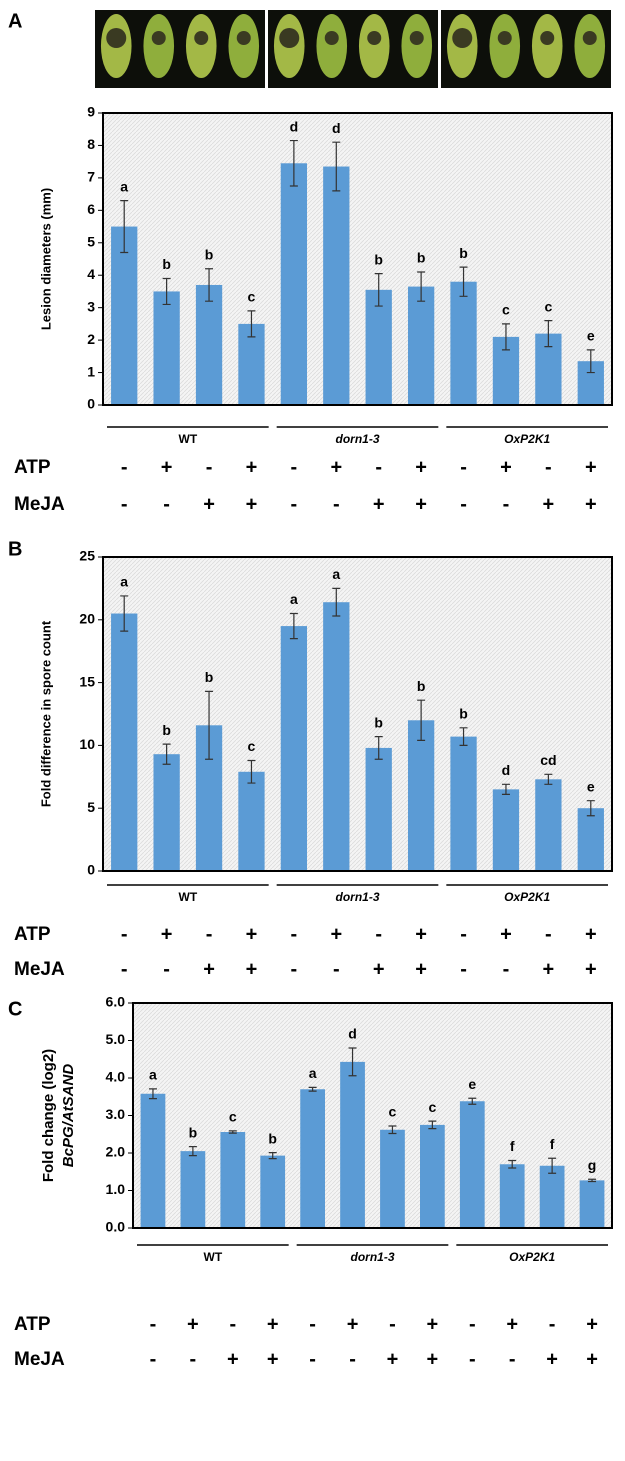 This screenshot has height=1461, width=625. I want to click on y-tick-label: 20, so click(87, 619).